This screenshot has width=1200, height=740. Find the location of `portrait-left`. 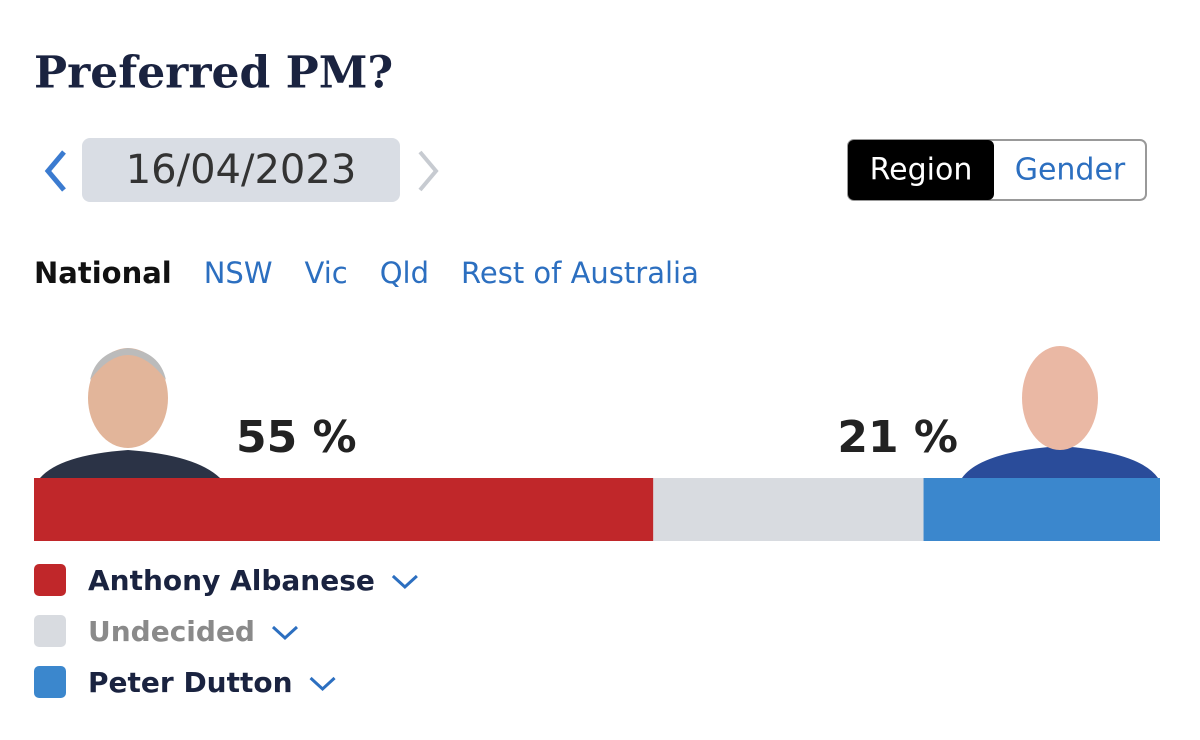

portrait-left is located at coordinates (130, 413).